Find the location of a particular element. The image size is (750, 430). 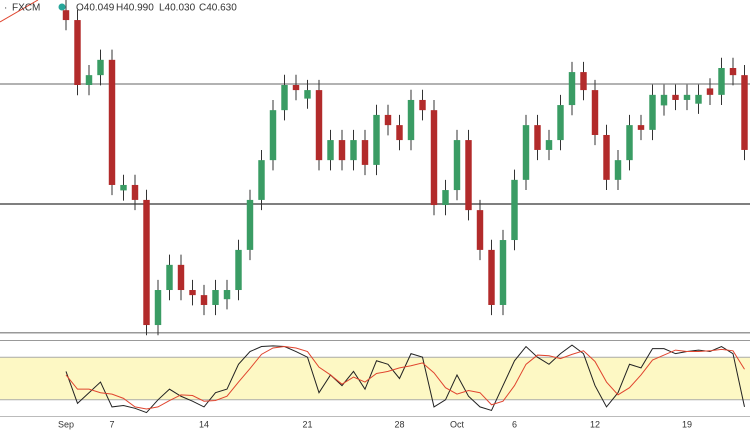

x-tick-label: 12 is located at coordinates (595, 424).